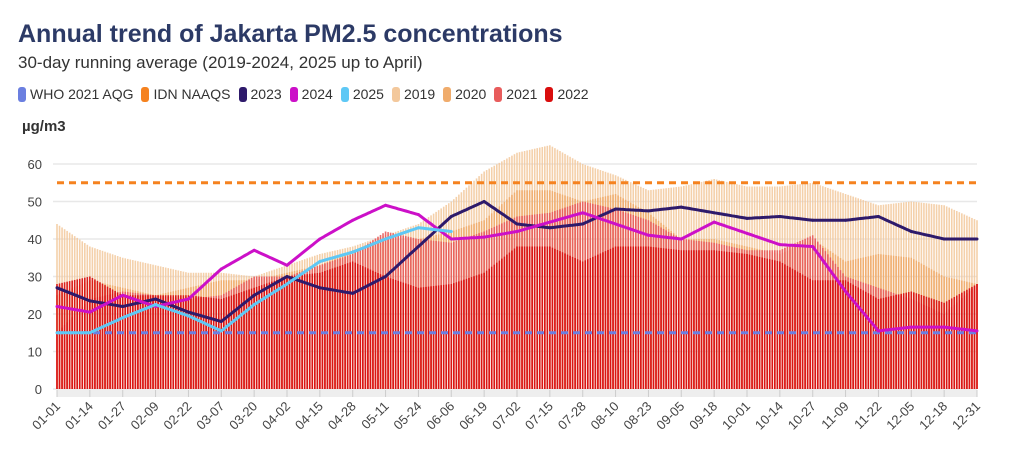  Describe the element at coordinates (46, 416) in the screenshot. I see `x-tick-label: 01-01` at that location.